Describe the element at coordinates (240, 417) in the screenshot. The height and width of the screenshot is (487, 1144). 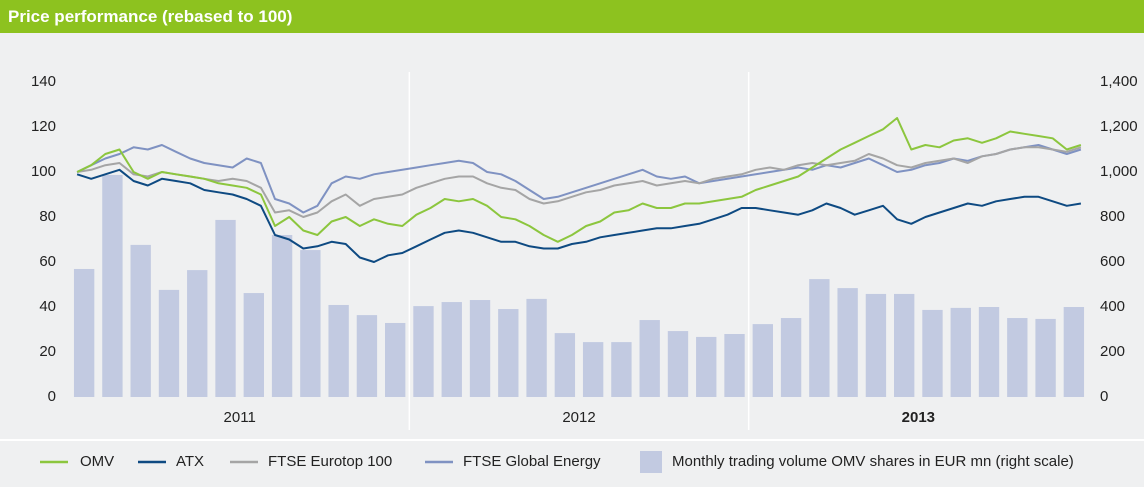
I see `year-label: 2011` at that location.